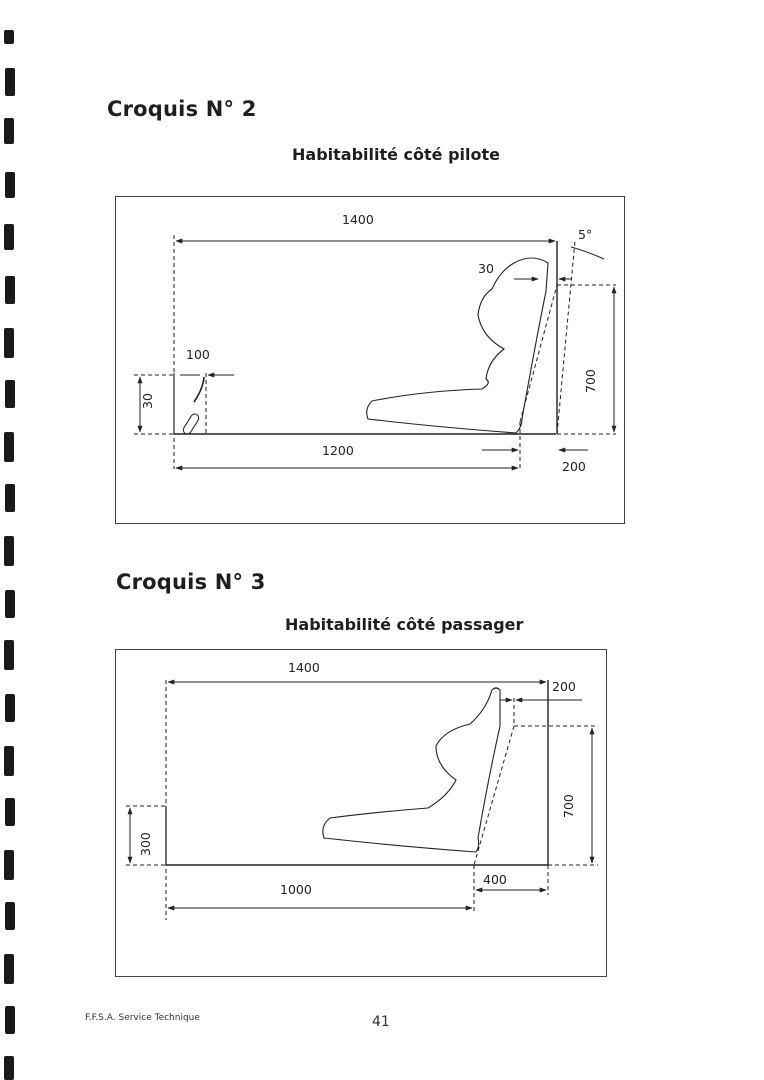 Image resolution: width=764 pixels, height=1080 pixels. What do you see at coordinates (381, 1022) in the screenshot?
I see `page-number: 41` at bounding box center [381, 1022].